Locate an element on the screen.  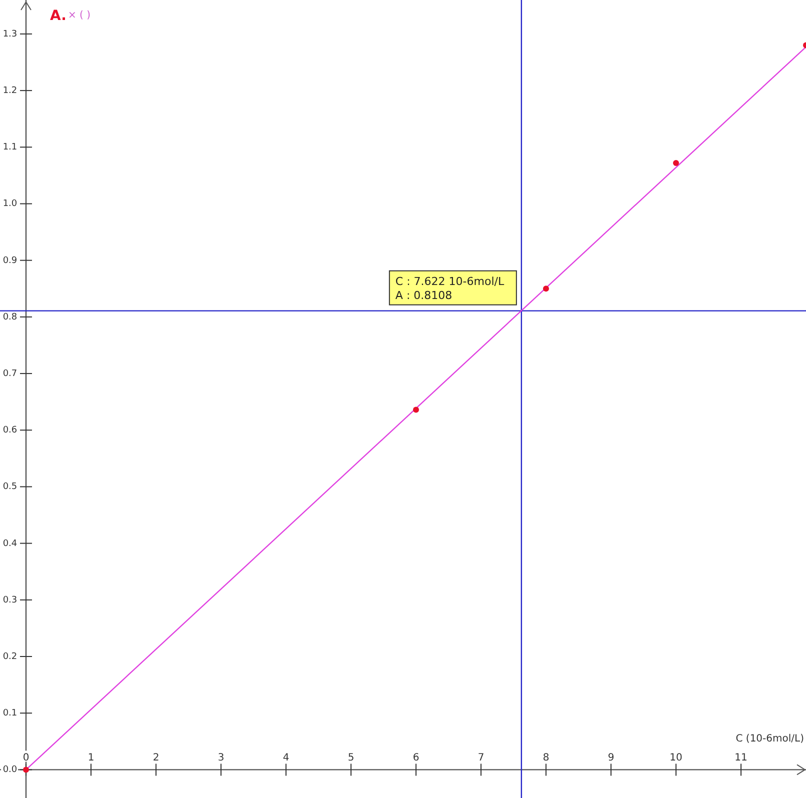
x-tick-label: 1 is located at coordinates (91, 758).